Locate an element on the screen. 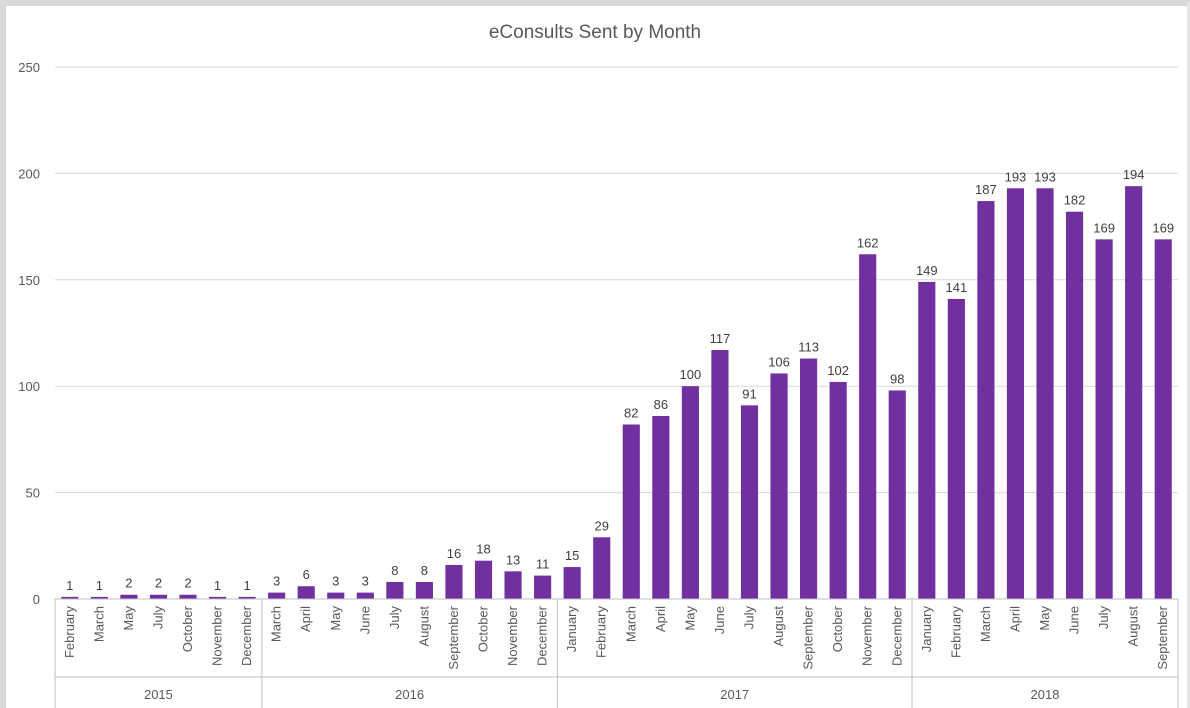 The width and height of the screenshot is (1190, 708). y-tick-label: 150 is located at coordinates (29, 280).